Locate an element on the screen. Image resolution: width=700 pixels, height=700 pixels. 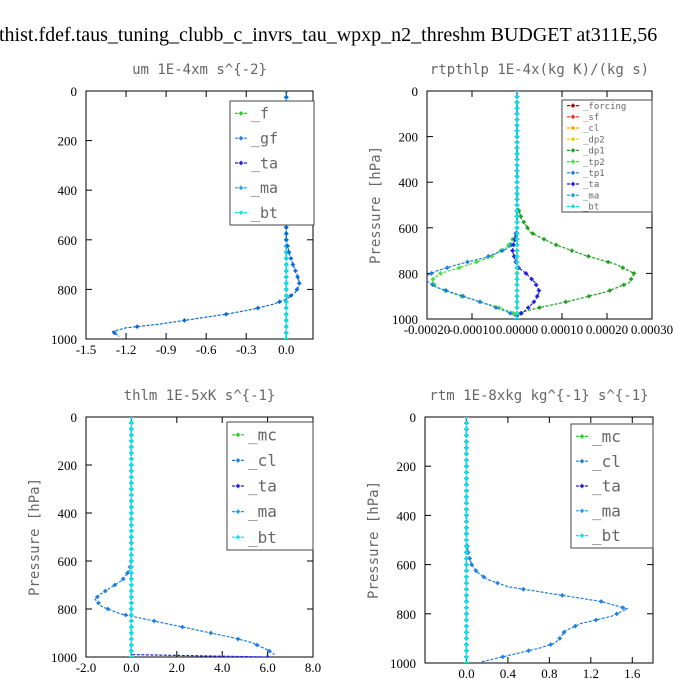
x-tick-label: 0.0 is located at coordinates (286, 349).